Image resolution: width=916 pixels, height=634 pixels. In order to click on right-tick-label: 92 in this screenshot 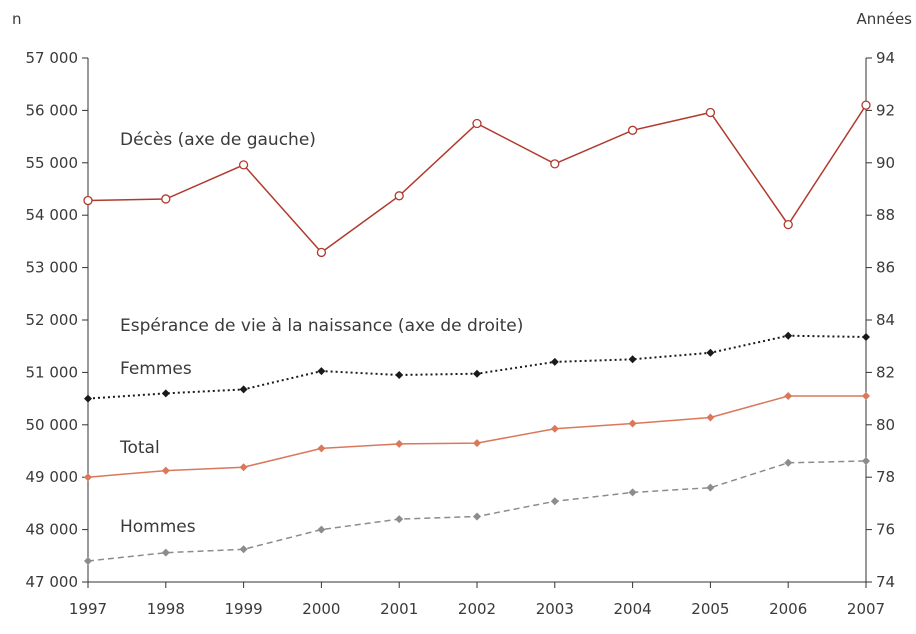, I will do `click(885, 110)`.